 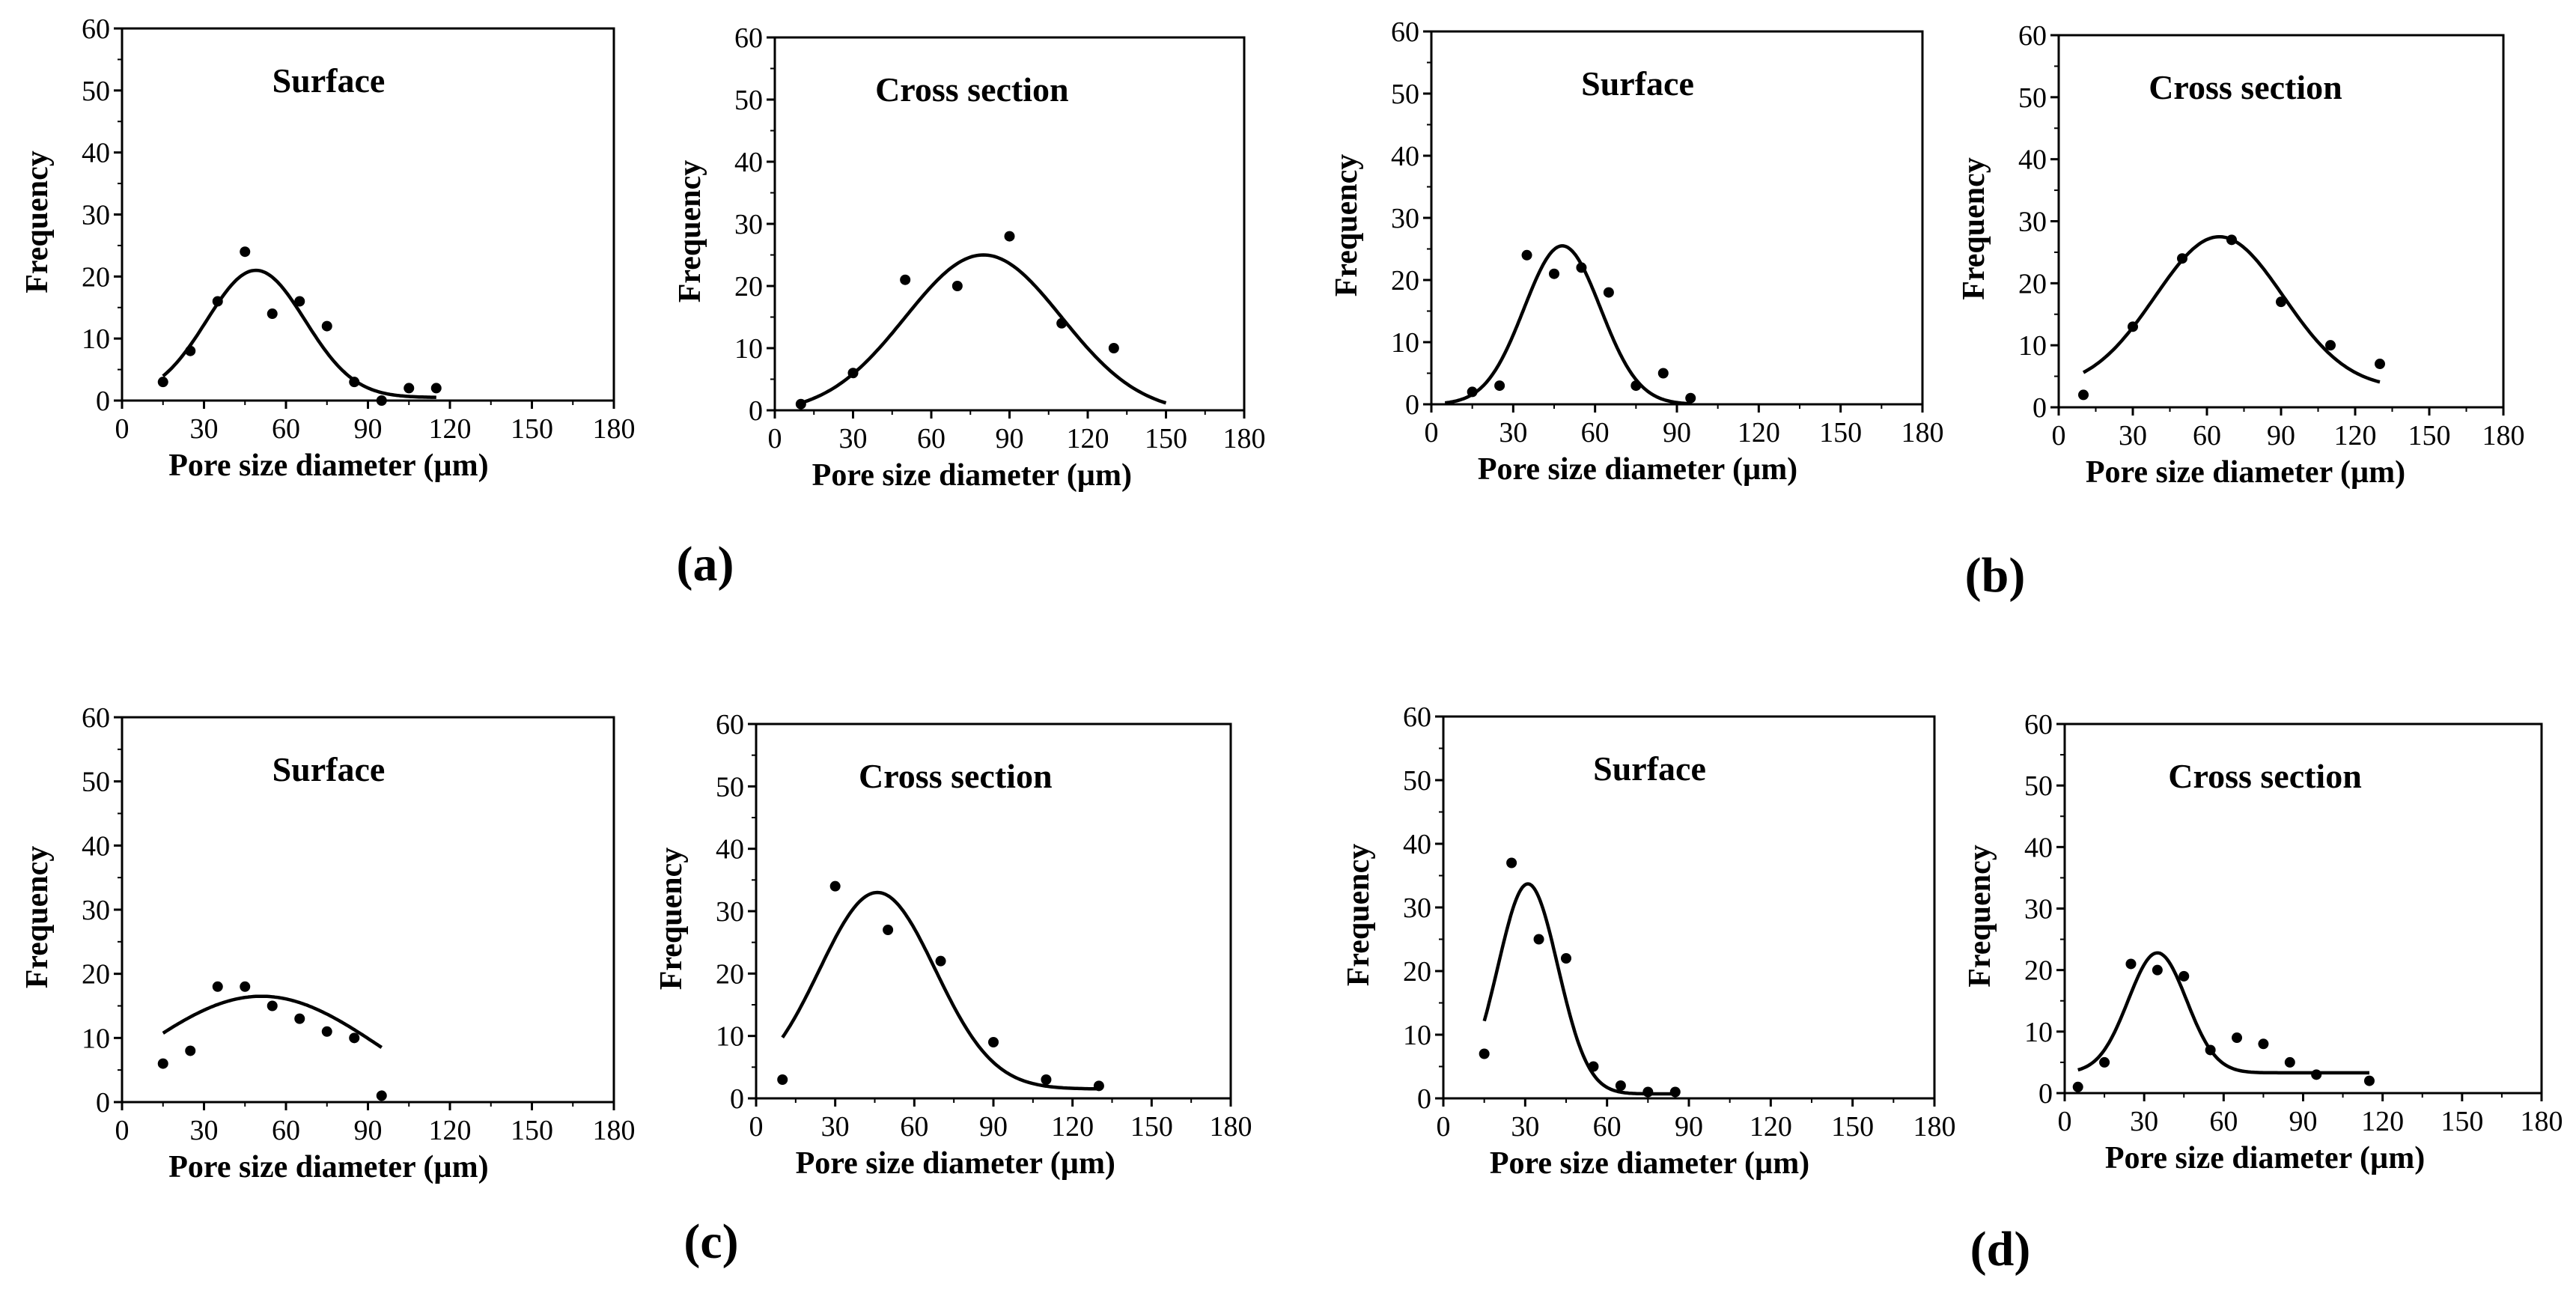 What do you see at coordinates (2038, 848) in the screenshot?
I see `chart-8-y-tick-label: 40` at bounding box center [2038, 848].